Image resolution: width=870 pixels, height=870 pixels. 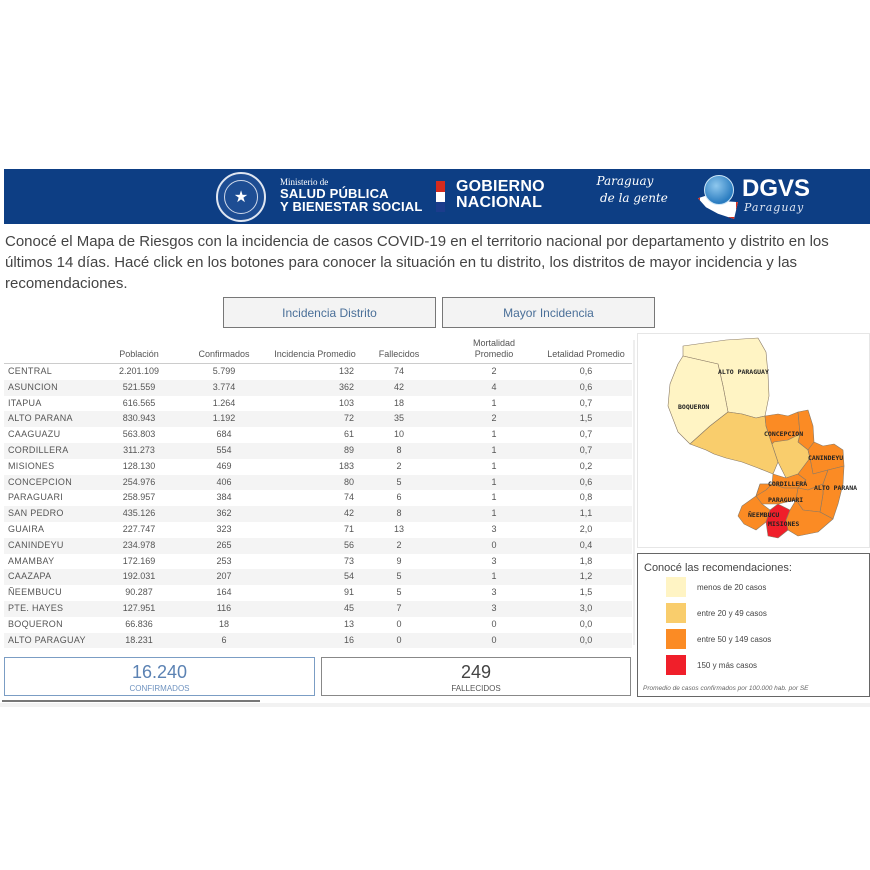 What do you see at coordinates (139, 418) in the screenshot?
I see `cell-poblacion: 830.943` at bounding box center [139, 418].